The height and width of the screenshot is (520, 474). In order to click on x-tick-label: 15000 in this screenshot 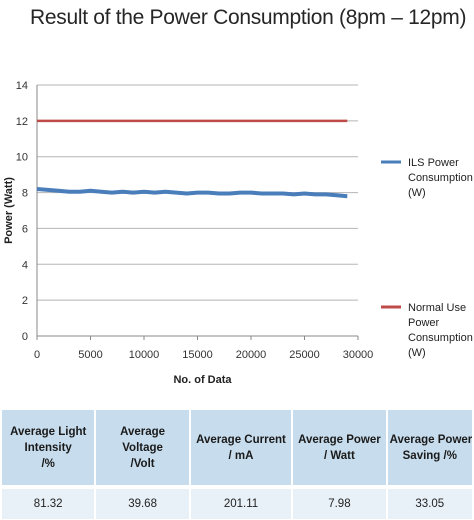, I will do `click(197, 355)`.